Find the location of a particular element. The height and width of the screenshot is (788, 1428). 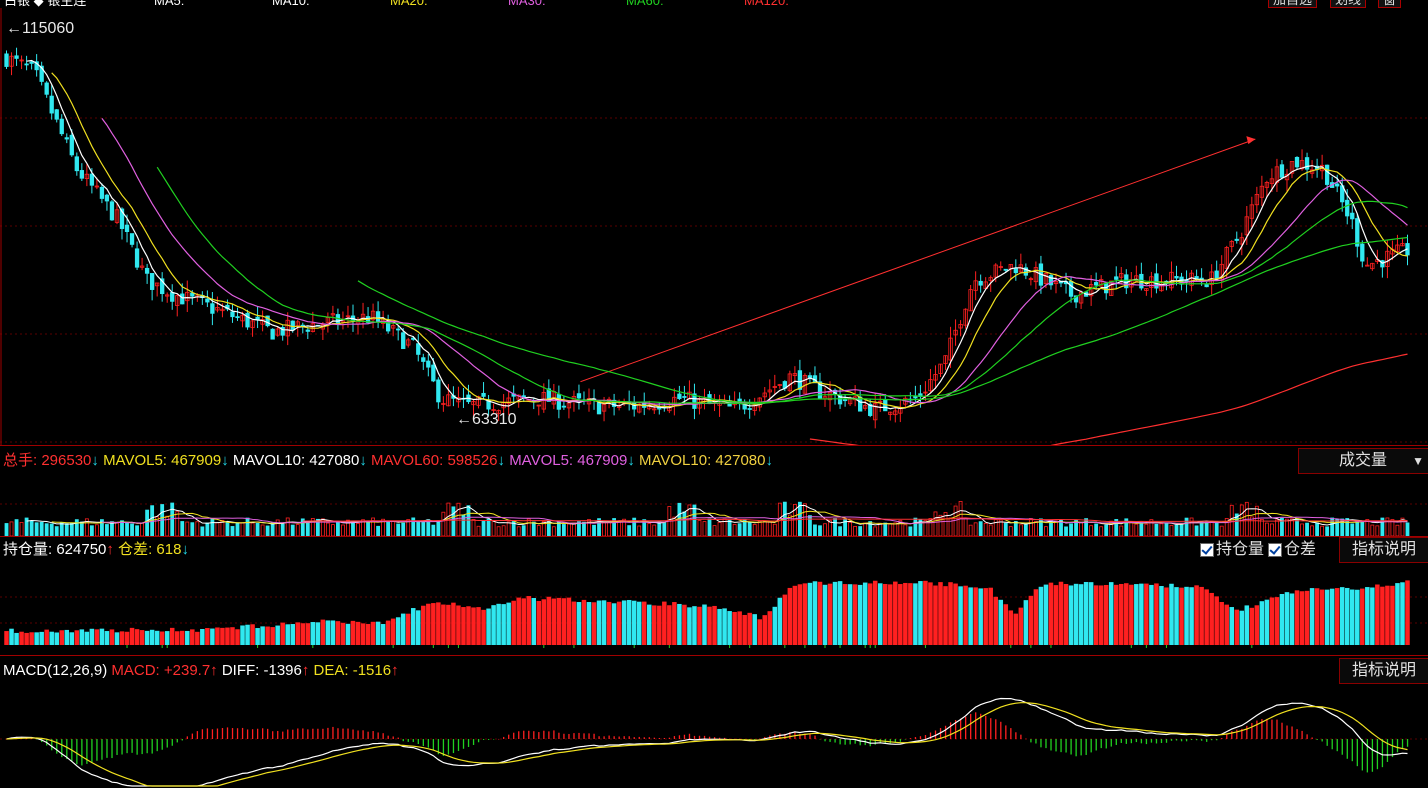

oi-indicator-help-button: 指标说明 is located at coordinates (1383, 550).